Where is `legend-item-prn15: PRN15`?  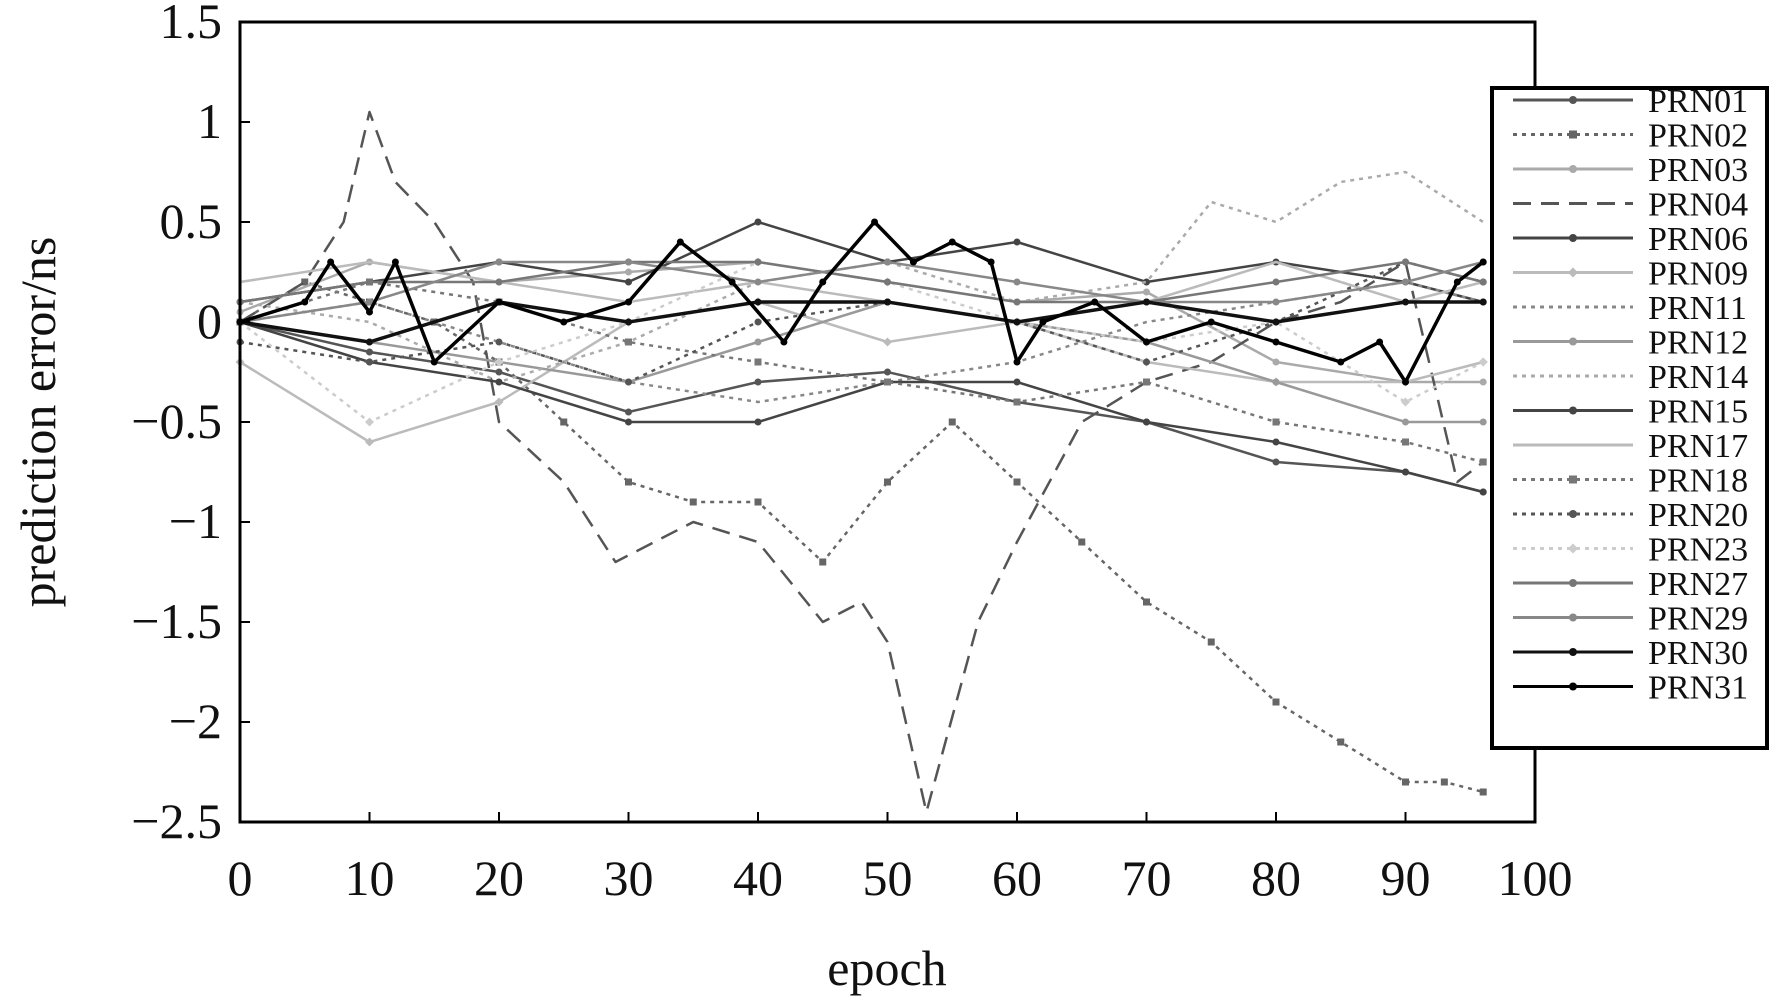 legend-item-prn15: PRN15 is located at coordinates (1630, 412).